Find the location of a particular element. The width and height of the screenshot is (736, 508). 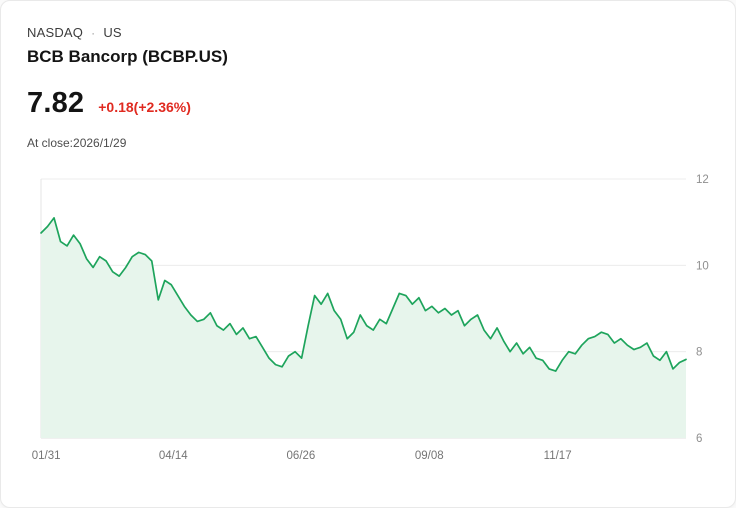

x-axis-label-09-08: 09/08 is located at coordinates (429, 456).